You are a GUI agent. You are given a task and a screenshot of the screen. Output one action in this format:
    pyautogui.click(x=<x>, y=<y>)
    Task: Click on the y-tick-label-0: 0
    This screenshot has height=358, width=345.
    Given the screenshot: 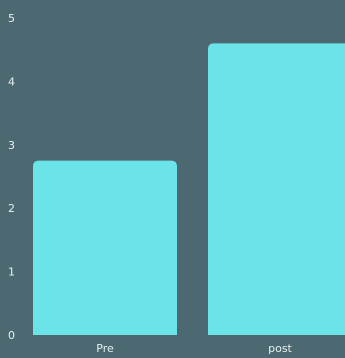 What is the action you would take?
    pyautogui.click(x=11, y=335)
    